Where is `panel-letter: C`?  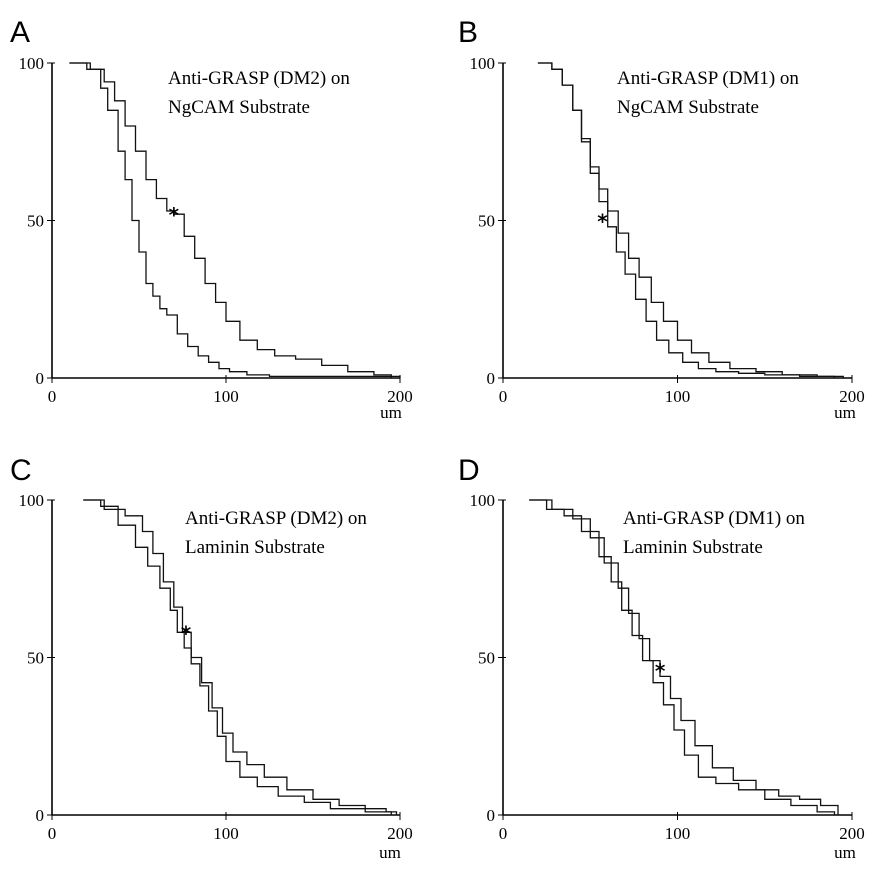
panel-letter: C is located at coordinates (21, 470).